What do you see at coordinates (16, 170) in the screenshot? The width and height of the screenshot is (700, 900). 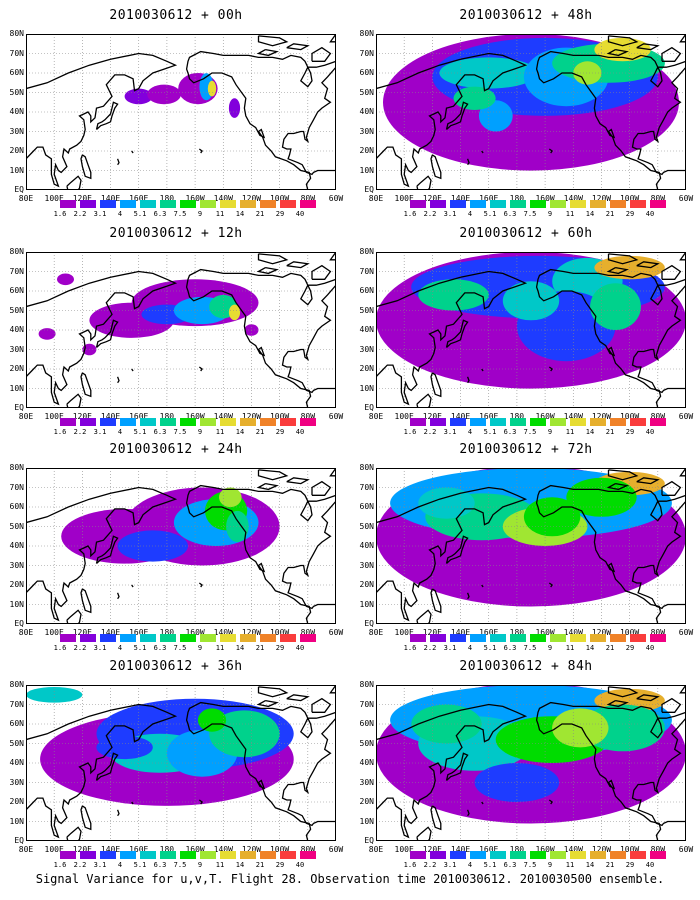 I see `lat-tick-label: 10N` at bounding box center [16, 170].